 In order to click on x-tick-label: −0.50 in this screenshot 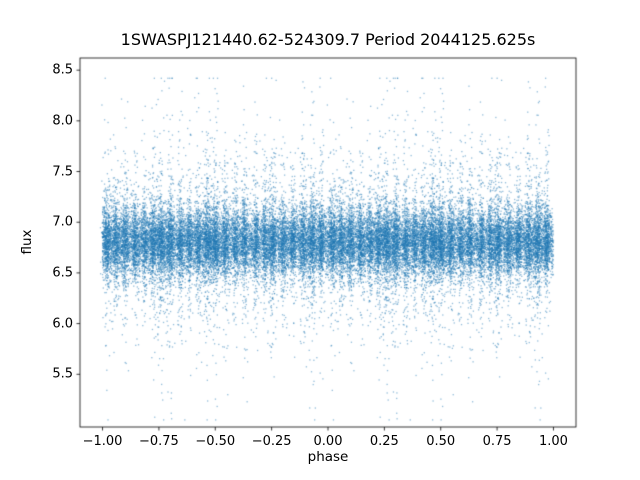, I will do `click(215, 441)`.